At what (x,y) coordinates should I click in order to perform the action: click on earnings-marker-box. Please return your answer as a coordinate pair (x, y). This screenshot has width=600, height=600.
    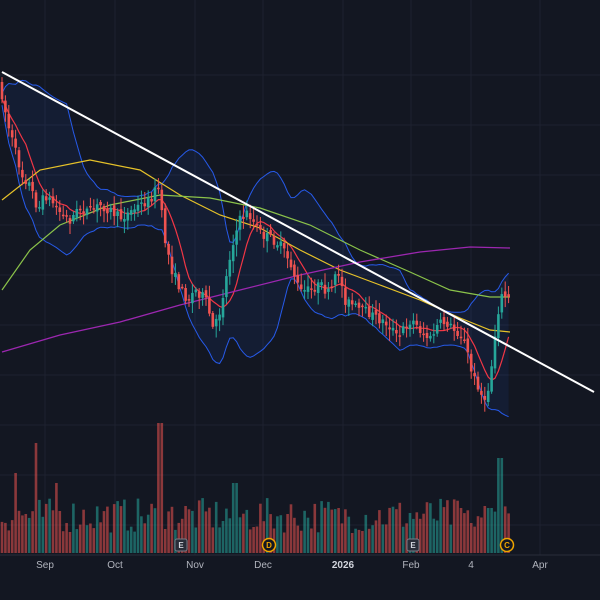
    Looking at the image, I should click on (413, 545).